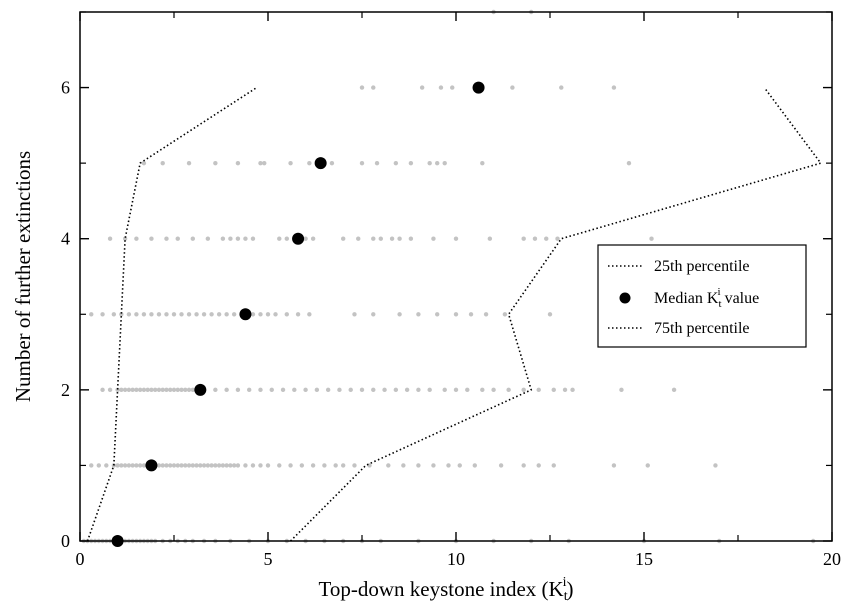  What do you see at coordinates (719, 292) in the screenshot?
I see `legend-median-sup: i` at bounding box center [719, 292].